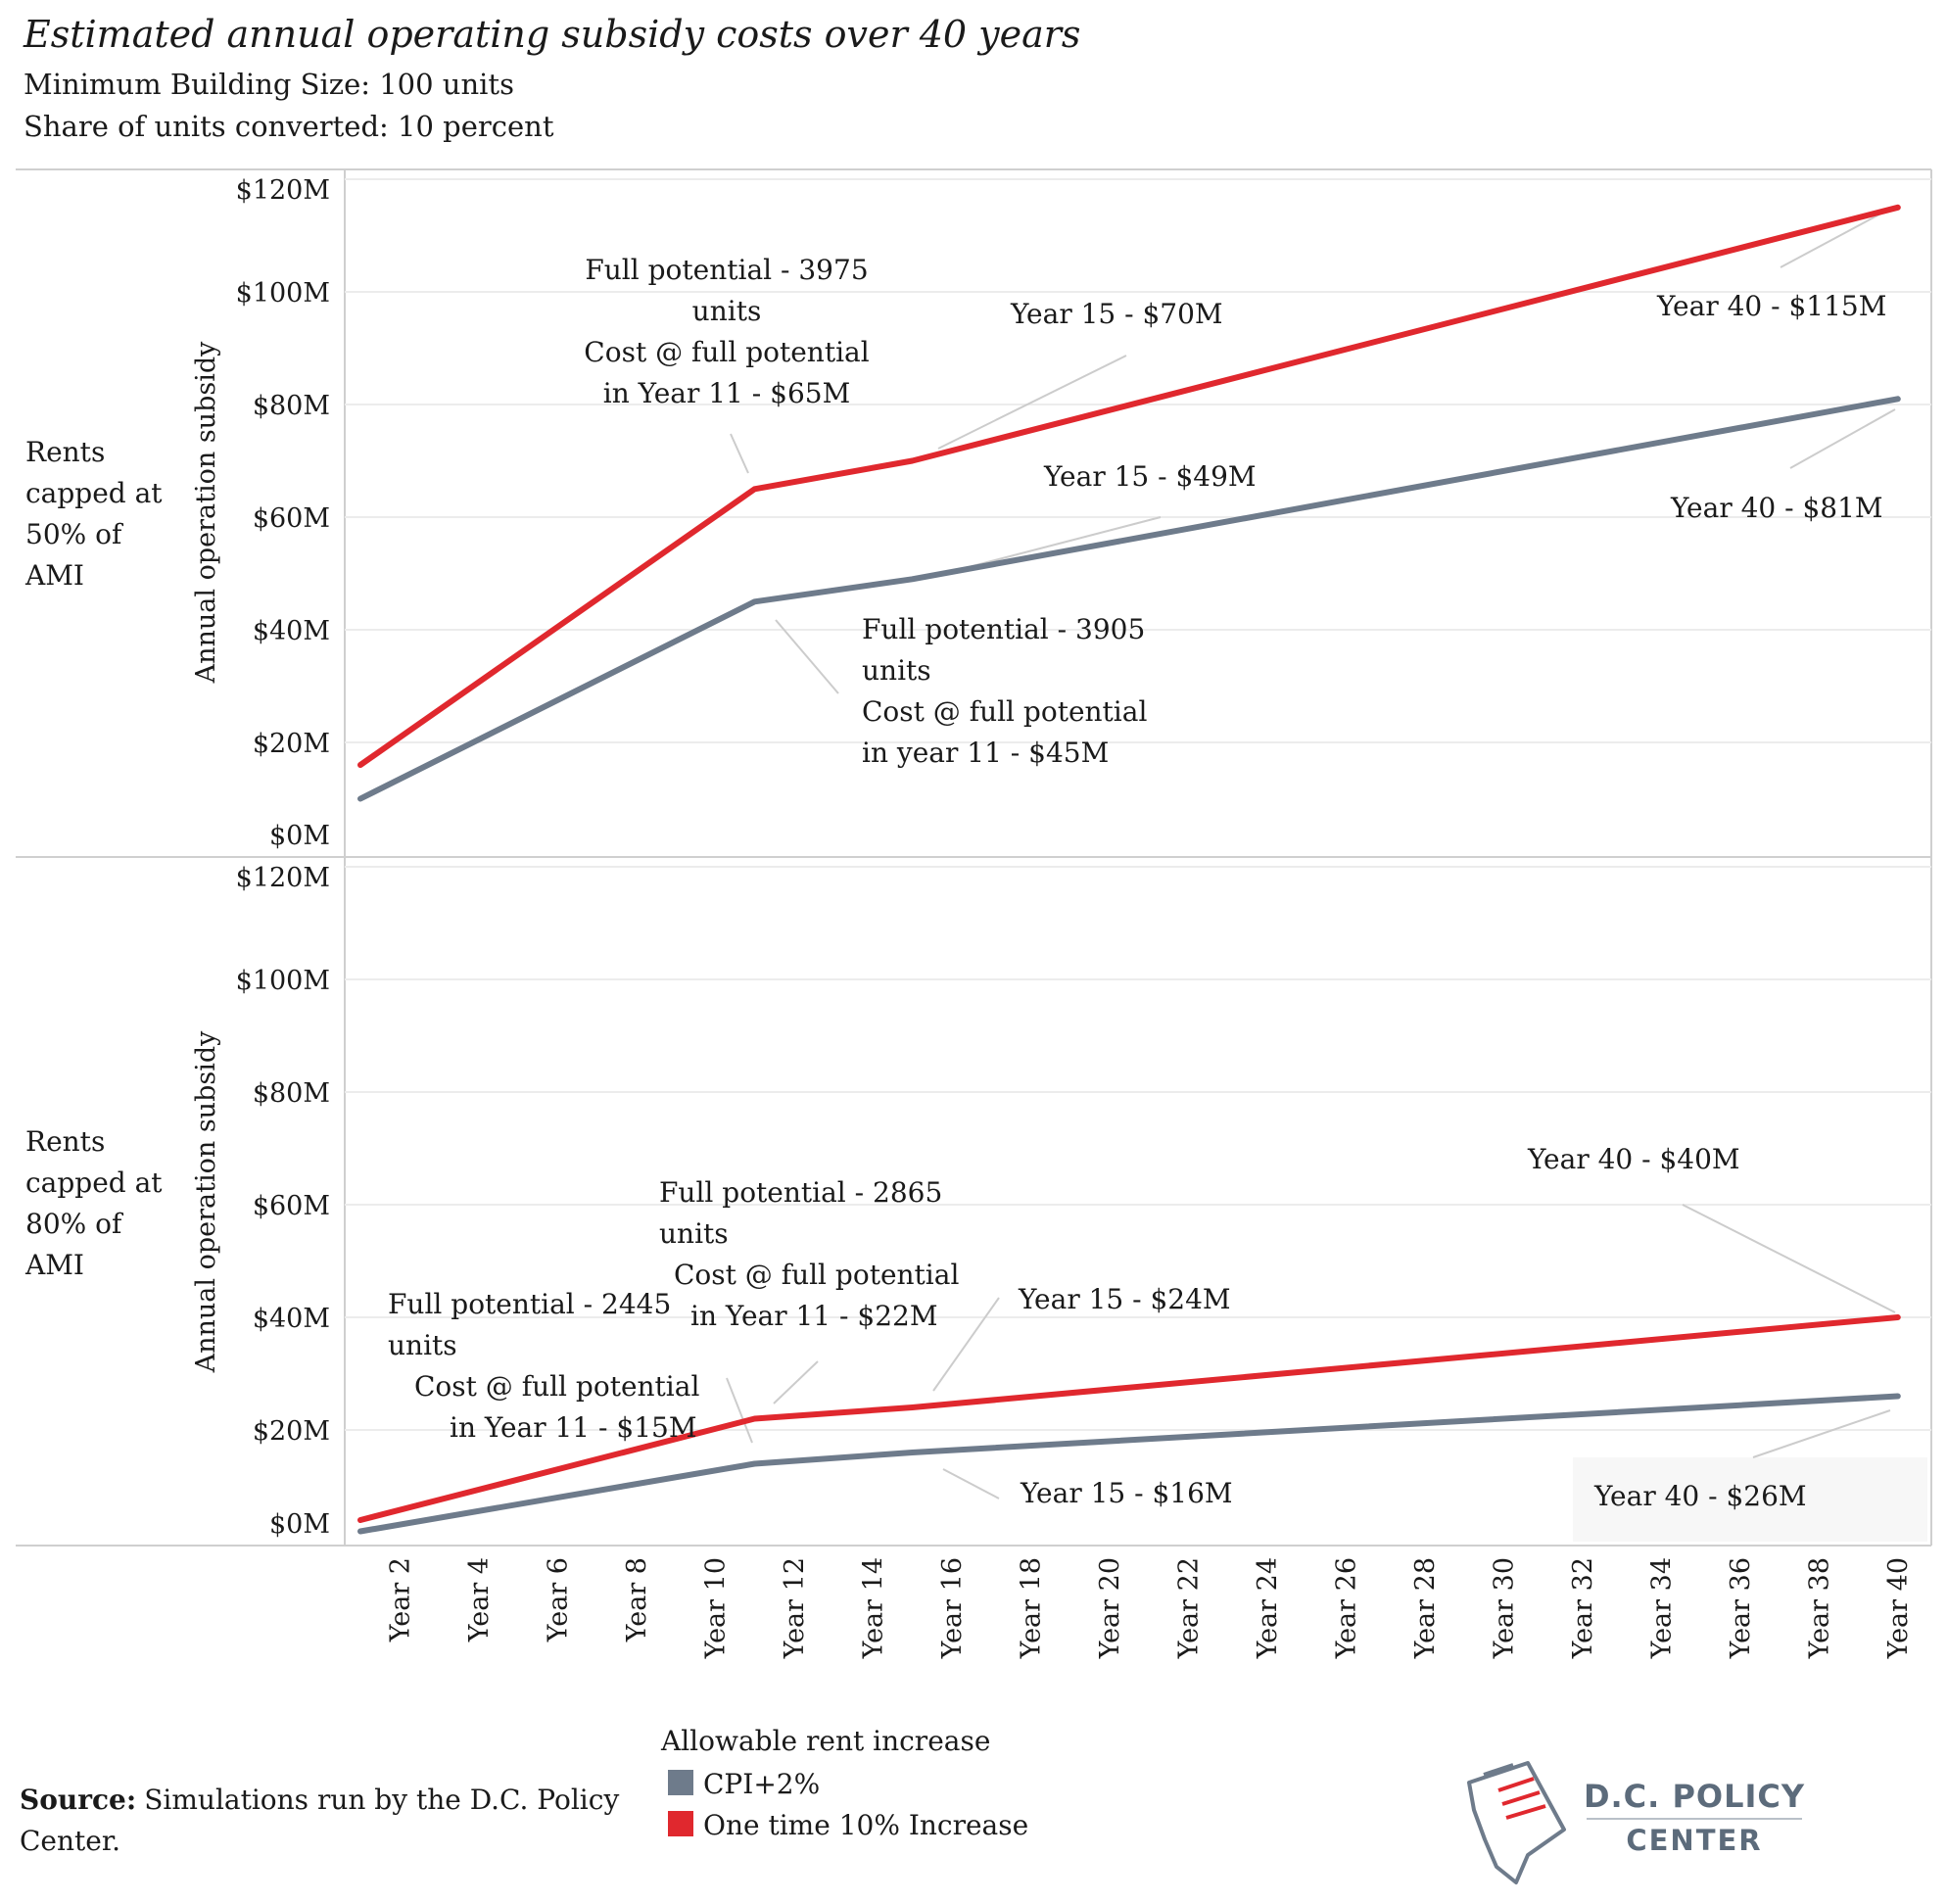 Image resolution: width=1947 pixels, height=1904 pixels. What do you see at coordinates (952, 1608) in the screenshot?
I see `x-tick-label: Year 16` at bounding box center [952, 1608].